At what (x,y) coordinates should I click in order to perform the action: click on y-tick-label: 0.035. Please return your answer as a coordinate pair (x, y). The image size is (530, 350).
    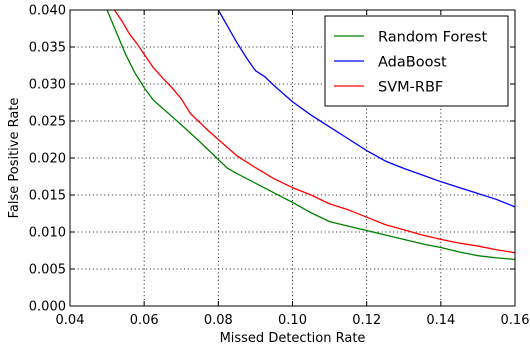
    Looking at the image, I should click on (47, 48).